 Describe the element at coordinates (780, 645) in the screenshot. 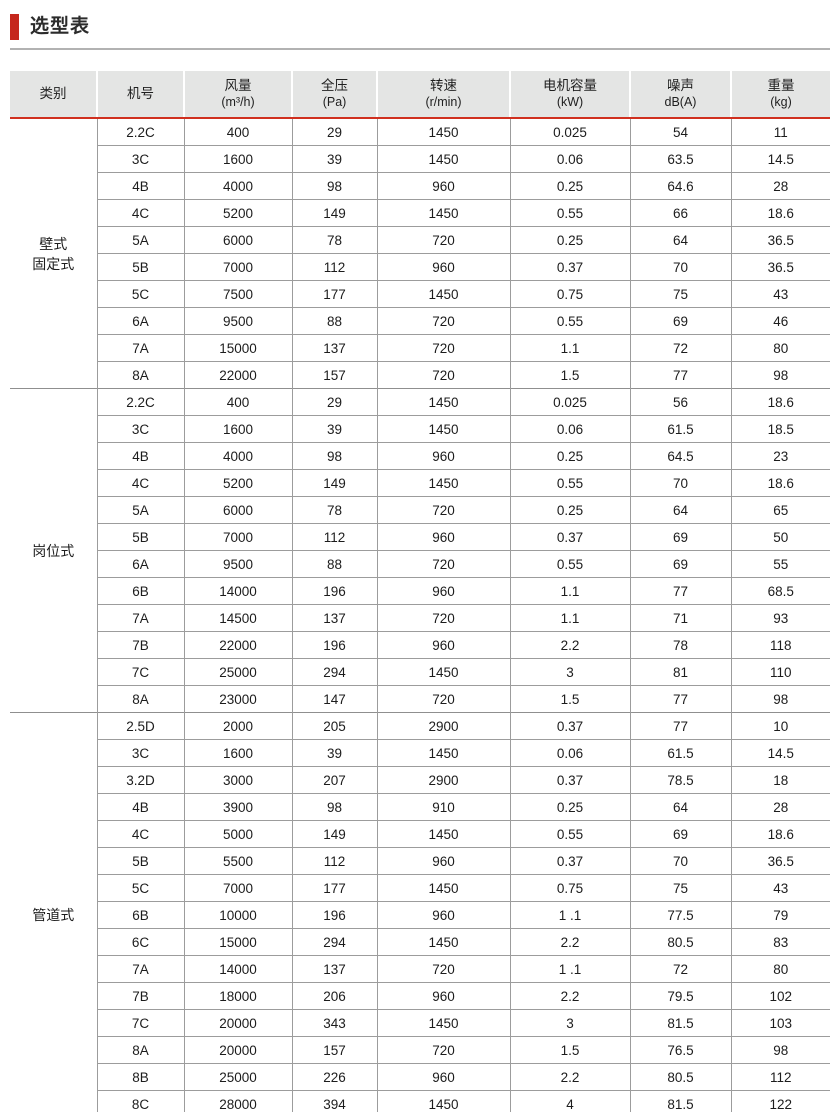

I see `cell-weight: 118` at that location.